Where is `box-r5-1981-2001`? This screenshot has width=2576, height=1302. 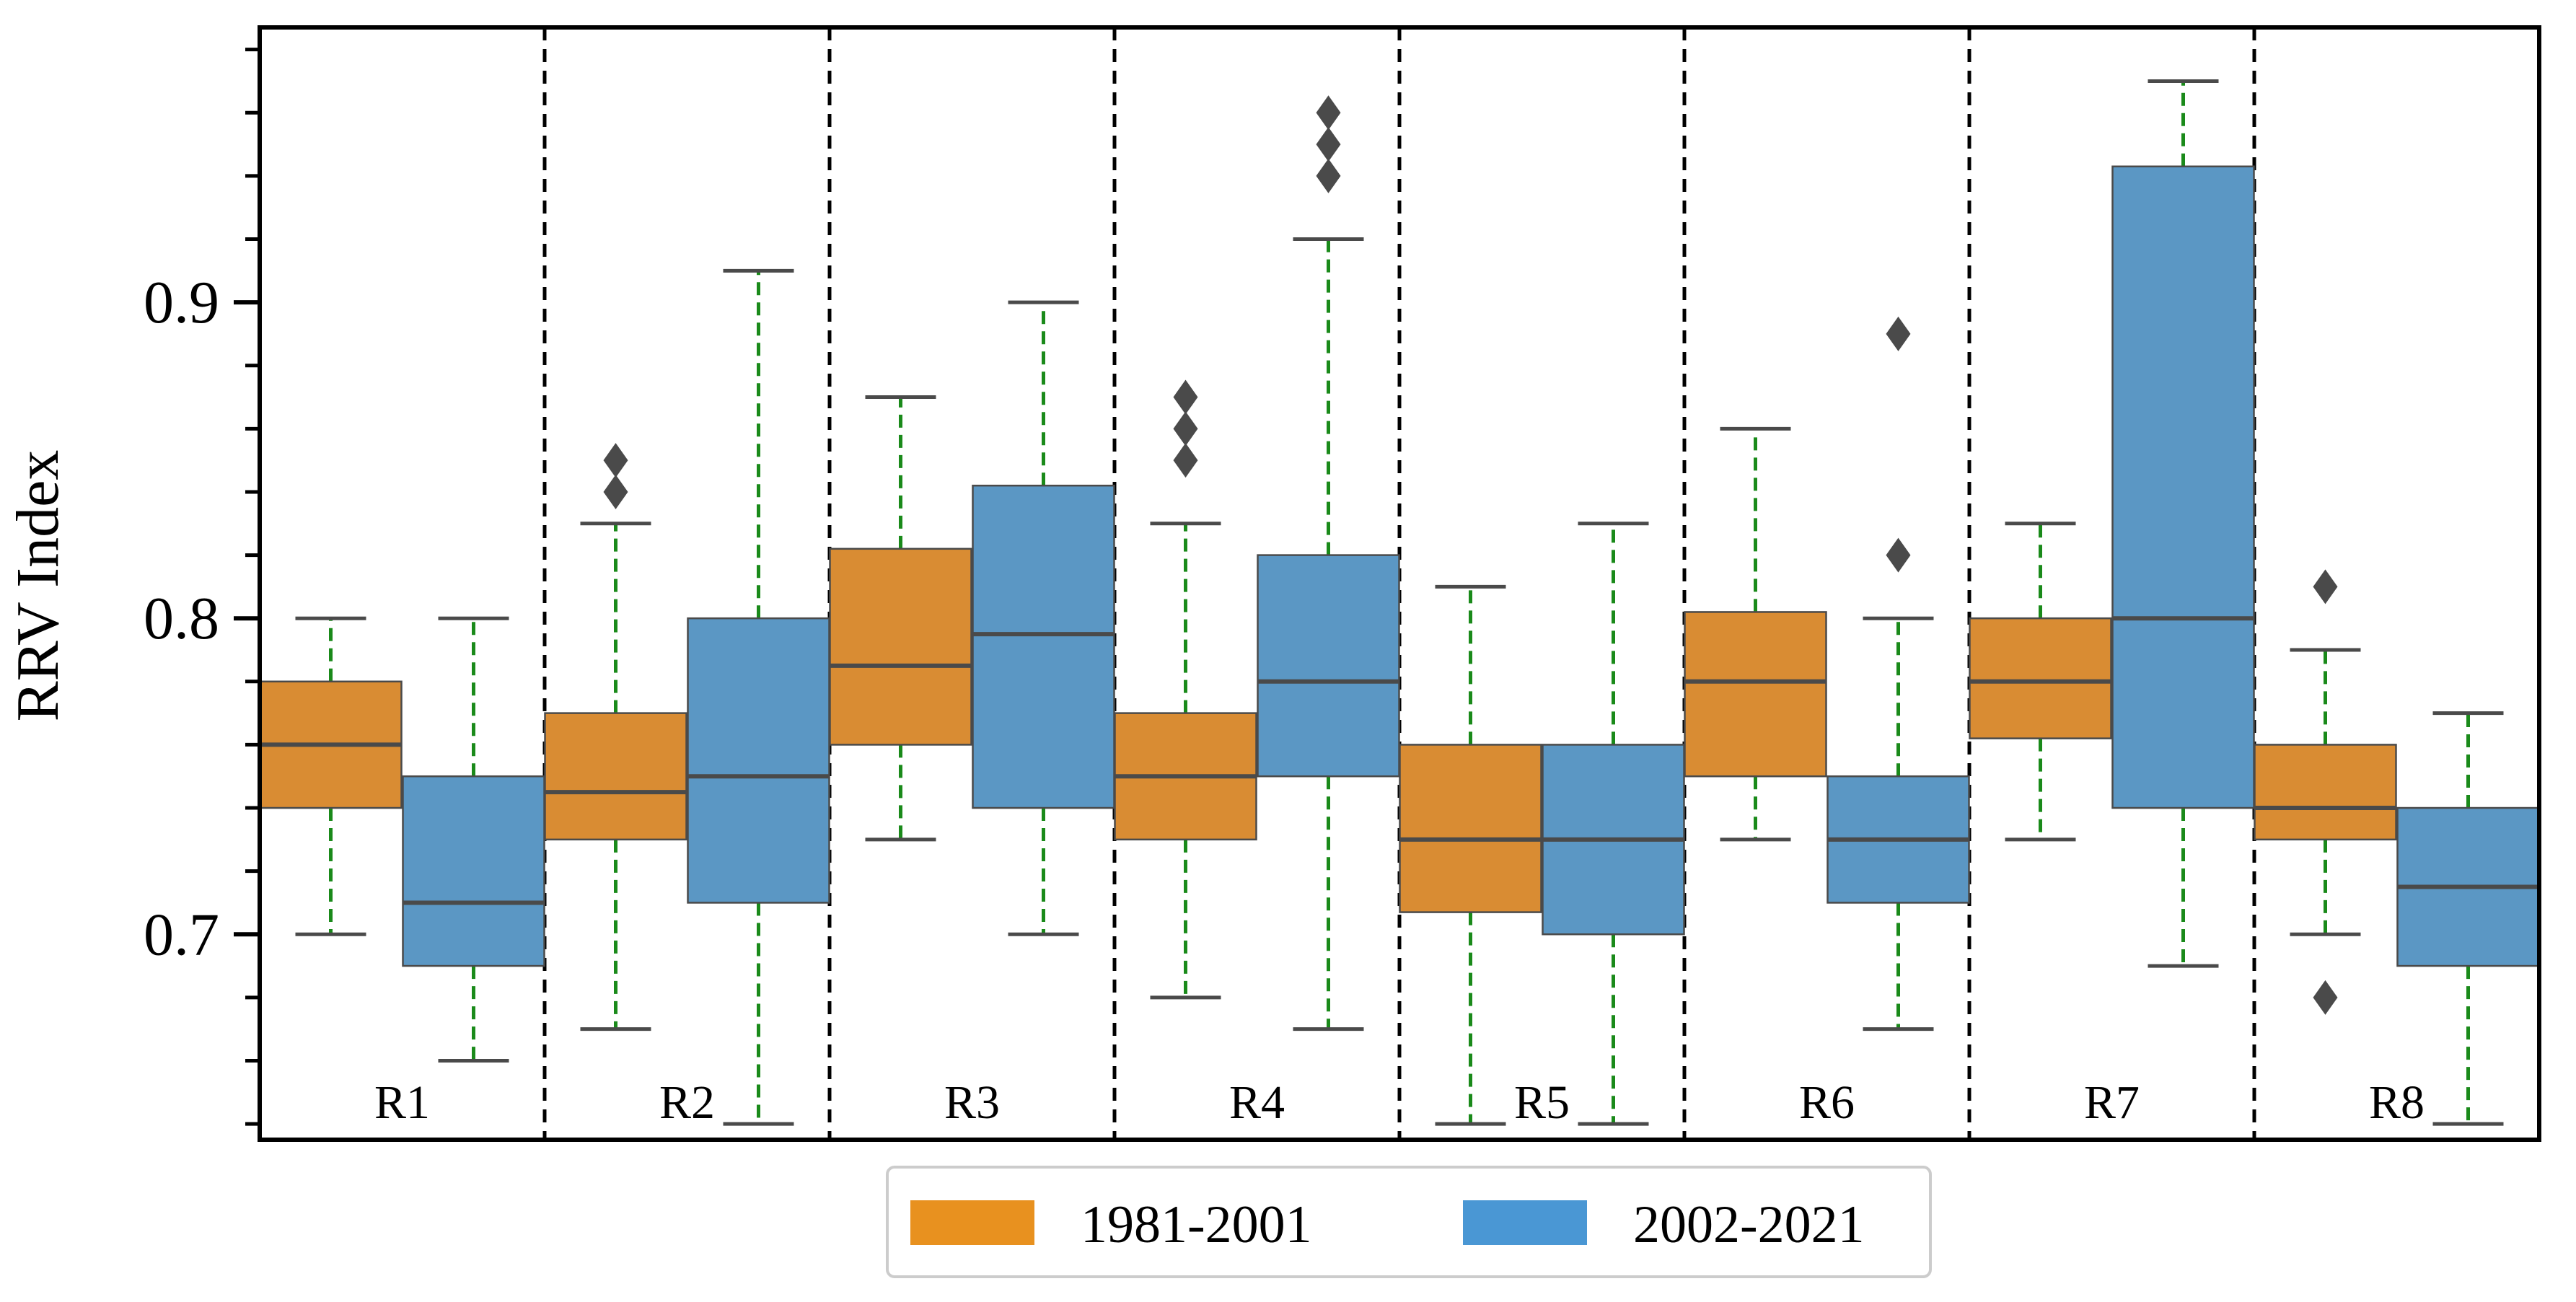
box-r5-1981-2001 is located at coordinates (1470, 828).